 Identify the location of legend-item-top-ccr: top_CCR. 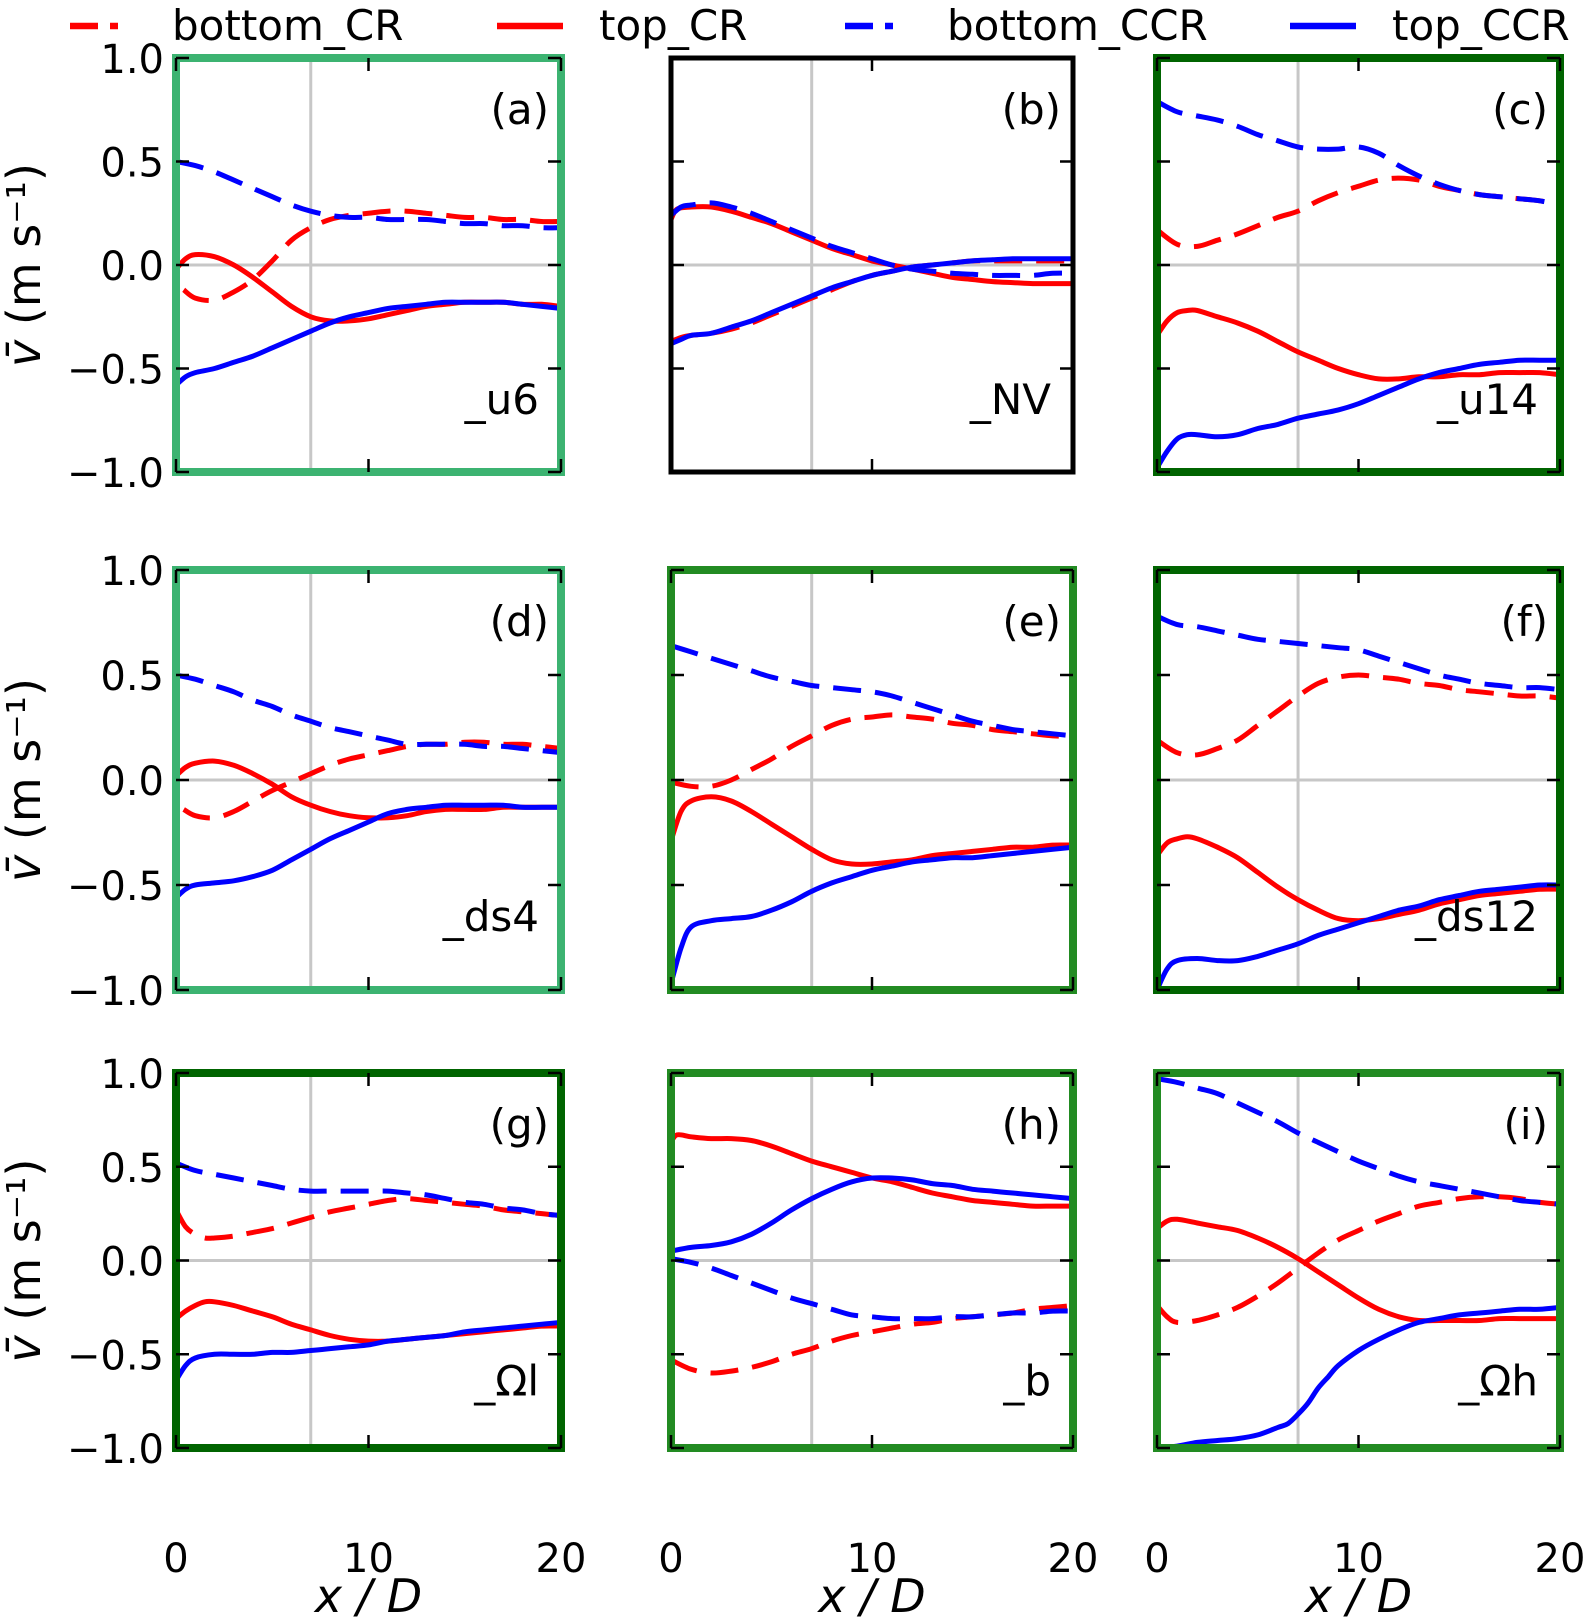
(1430, 26).